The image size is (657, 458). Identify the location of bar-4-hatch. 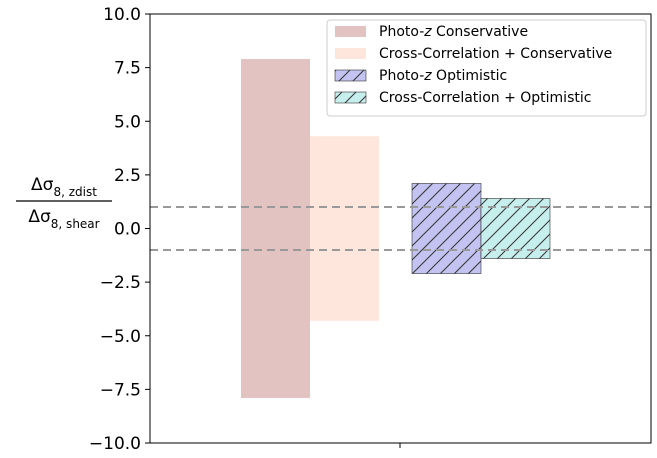
(515, 228).